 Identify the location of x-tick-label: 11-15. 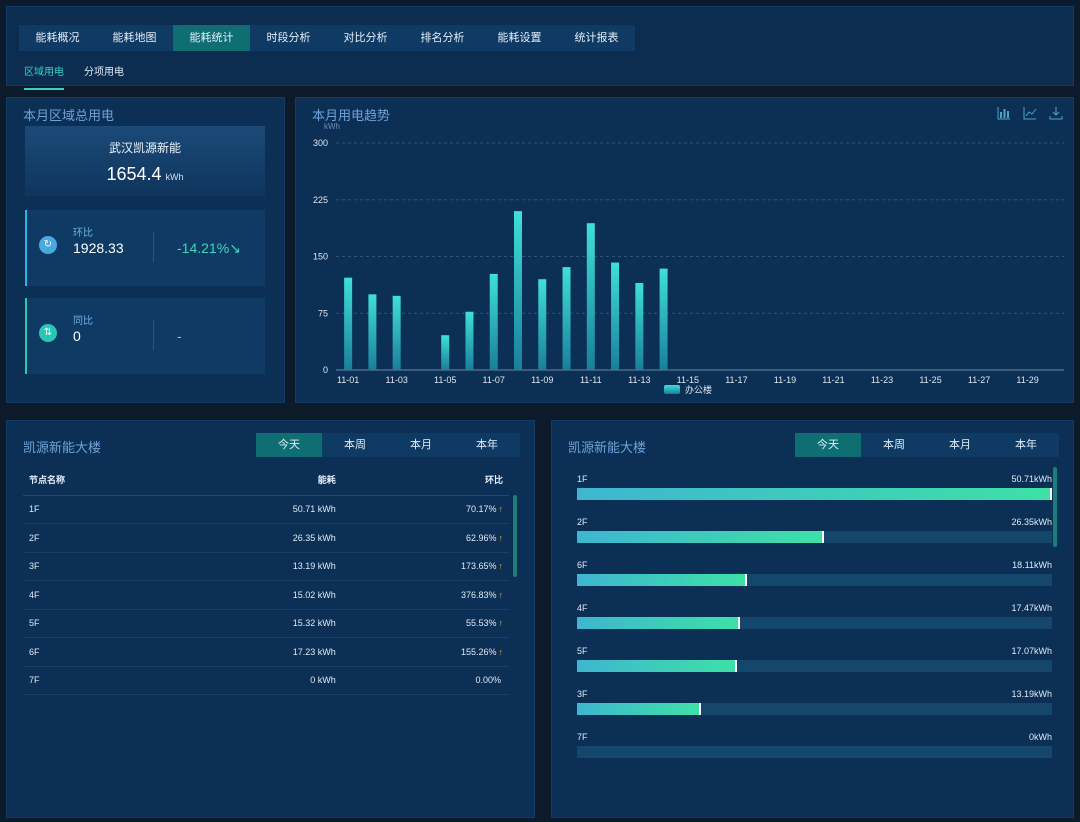
(688, 380).